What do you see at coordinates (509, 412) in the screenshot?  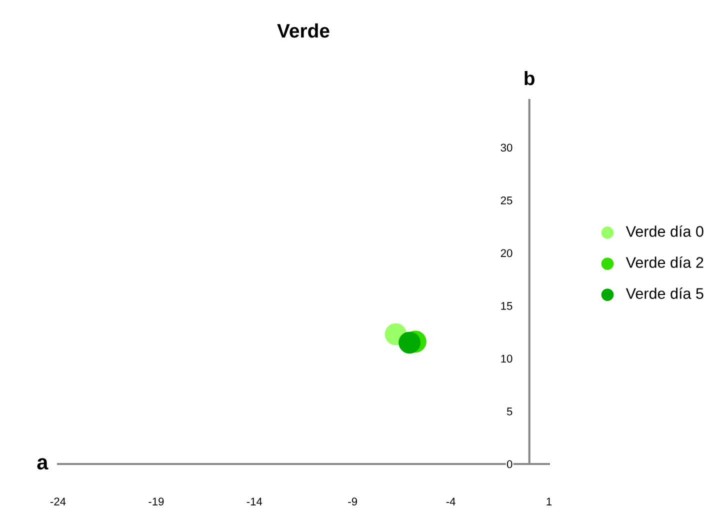 I see `y-tick-label: 5` at bounding box center [509, 412].